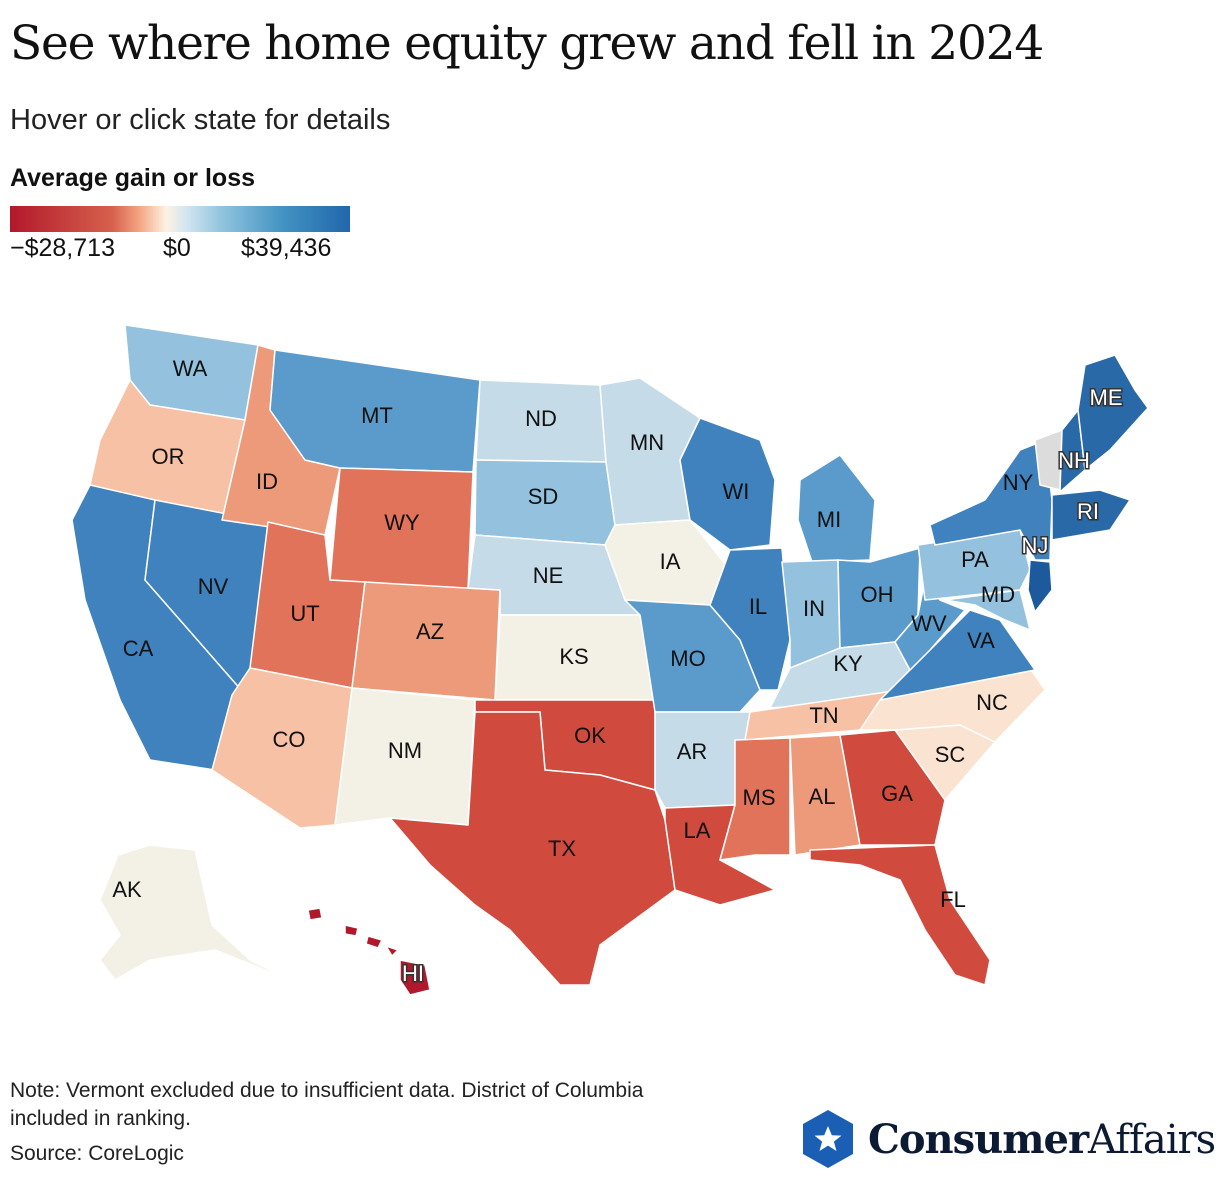  What do you see at coordinates (952, 705) in the screenshot?
I see `state-NC` at bounding box center [952, 705].